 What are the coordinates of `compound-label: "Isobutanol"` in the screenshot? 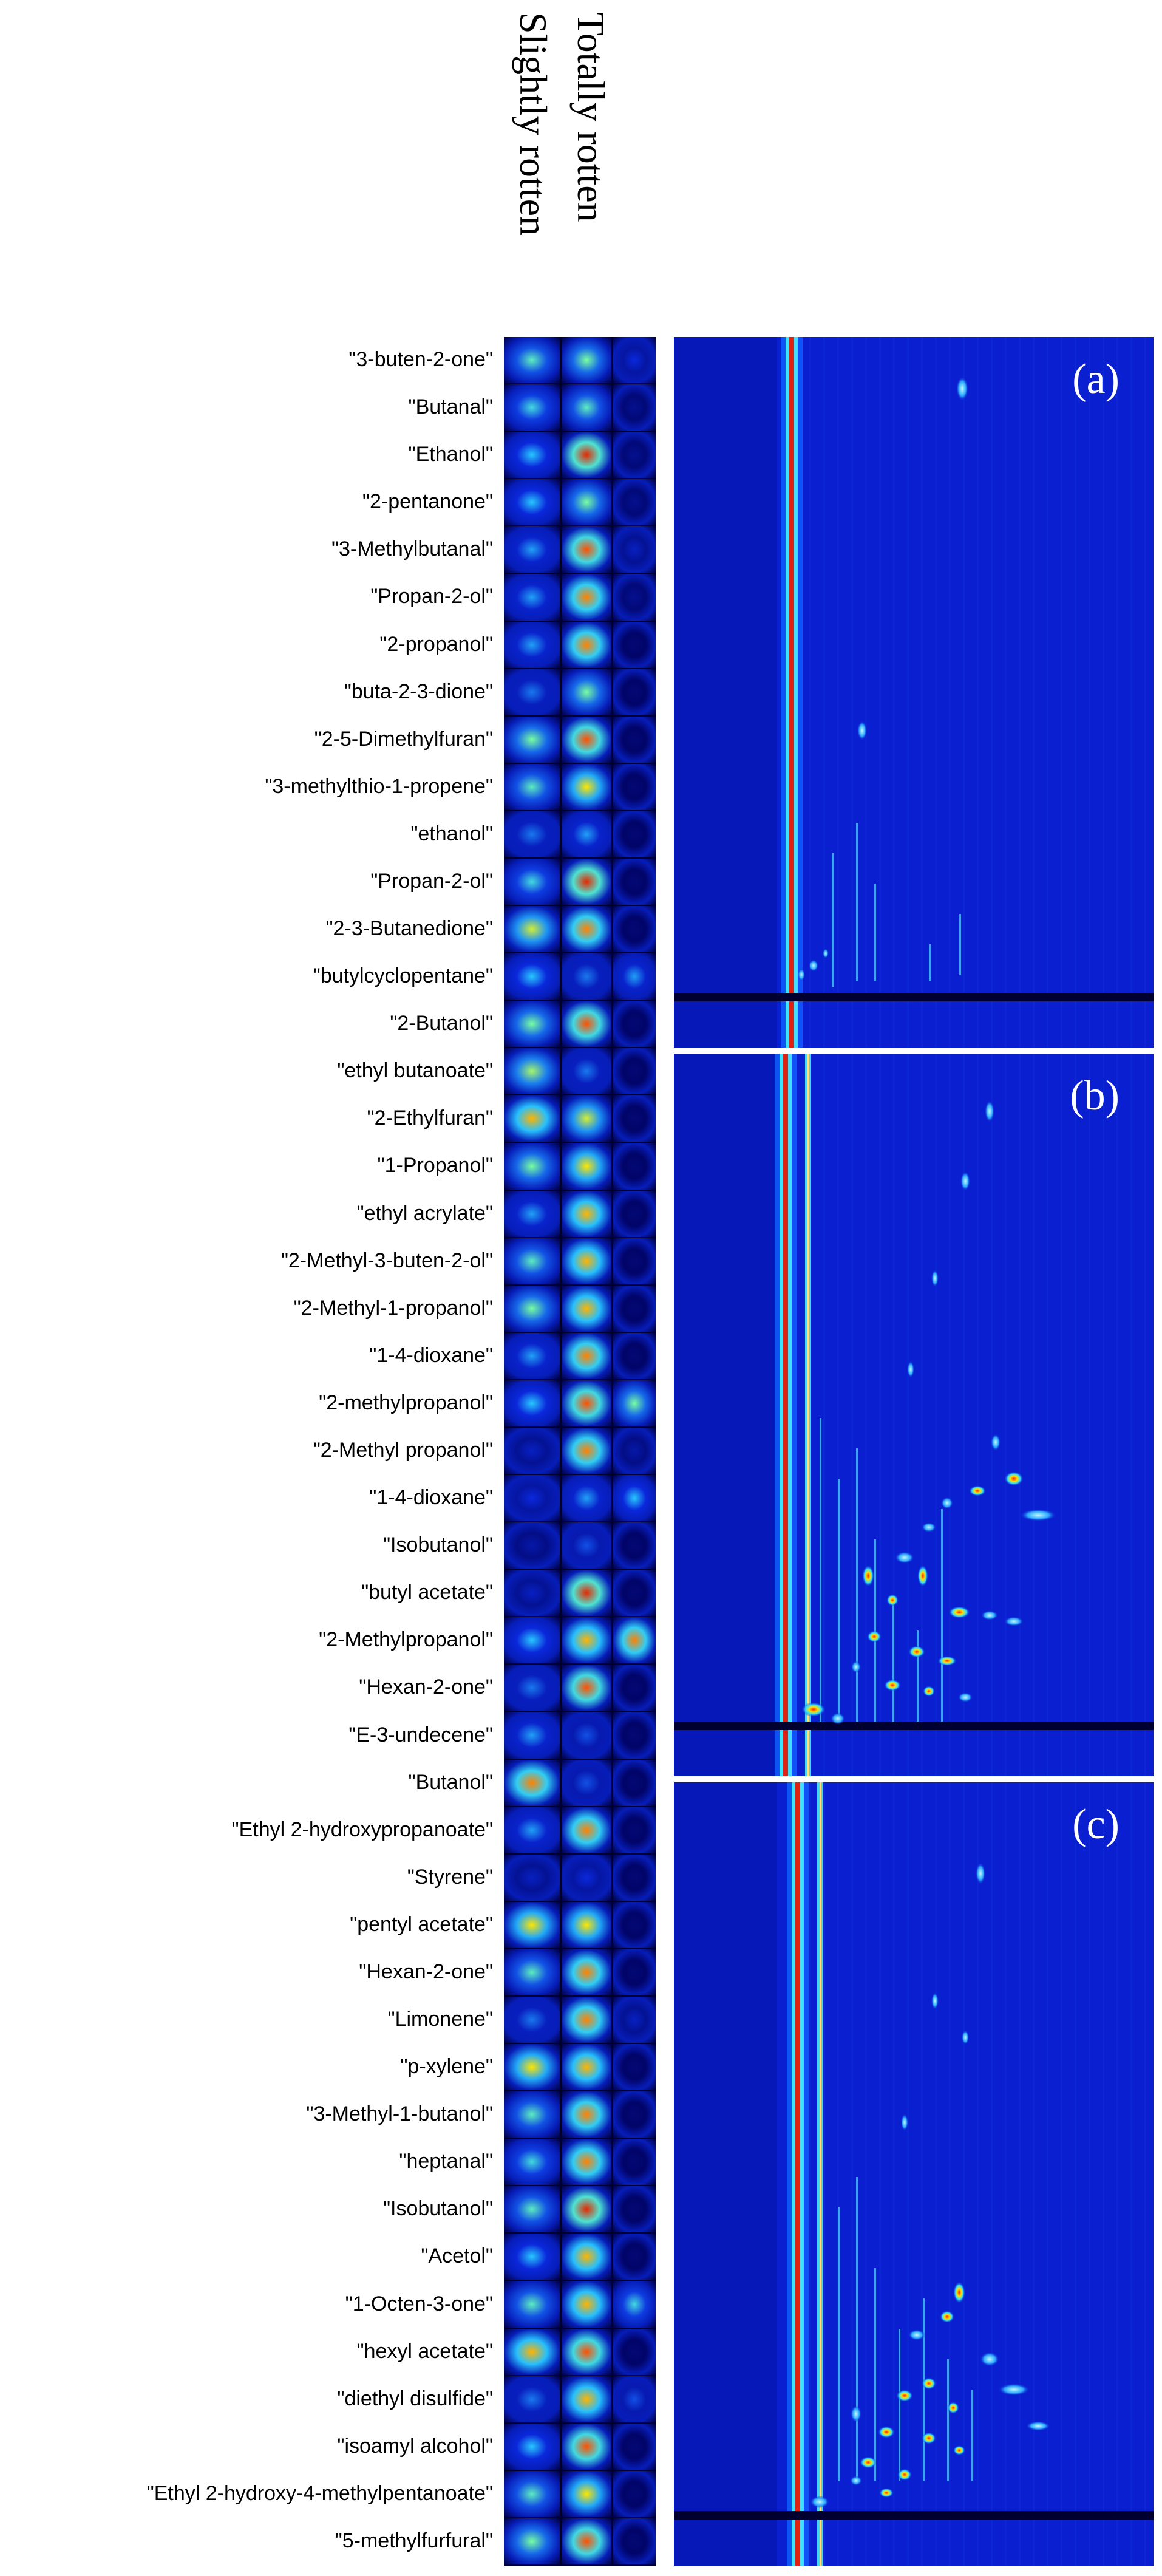 It's located at (437, 2209).